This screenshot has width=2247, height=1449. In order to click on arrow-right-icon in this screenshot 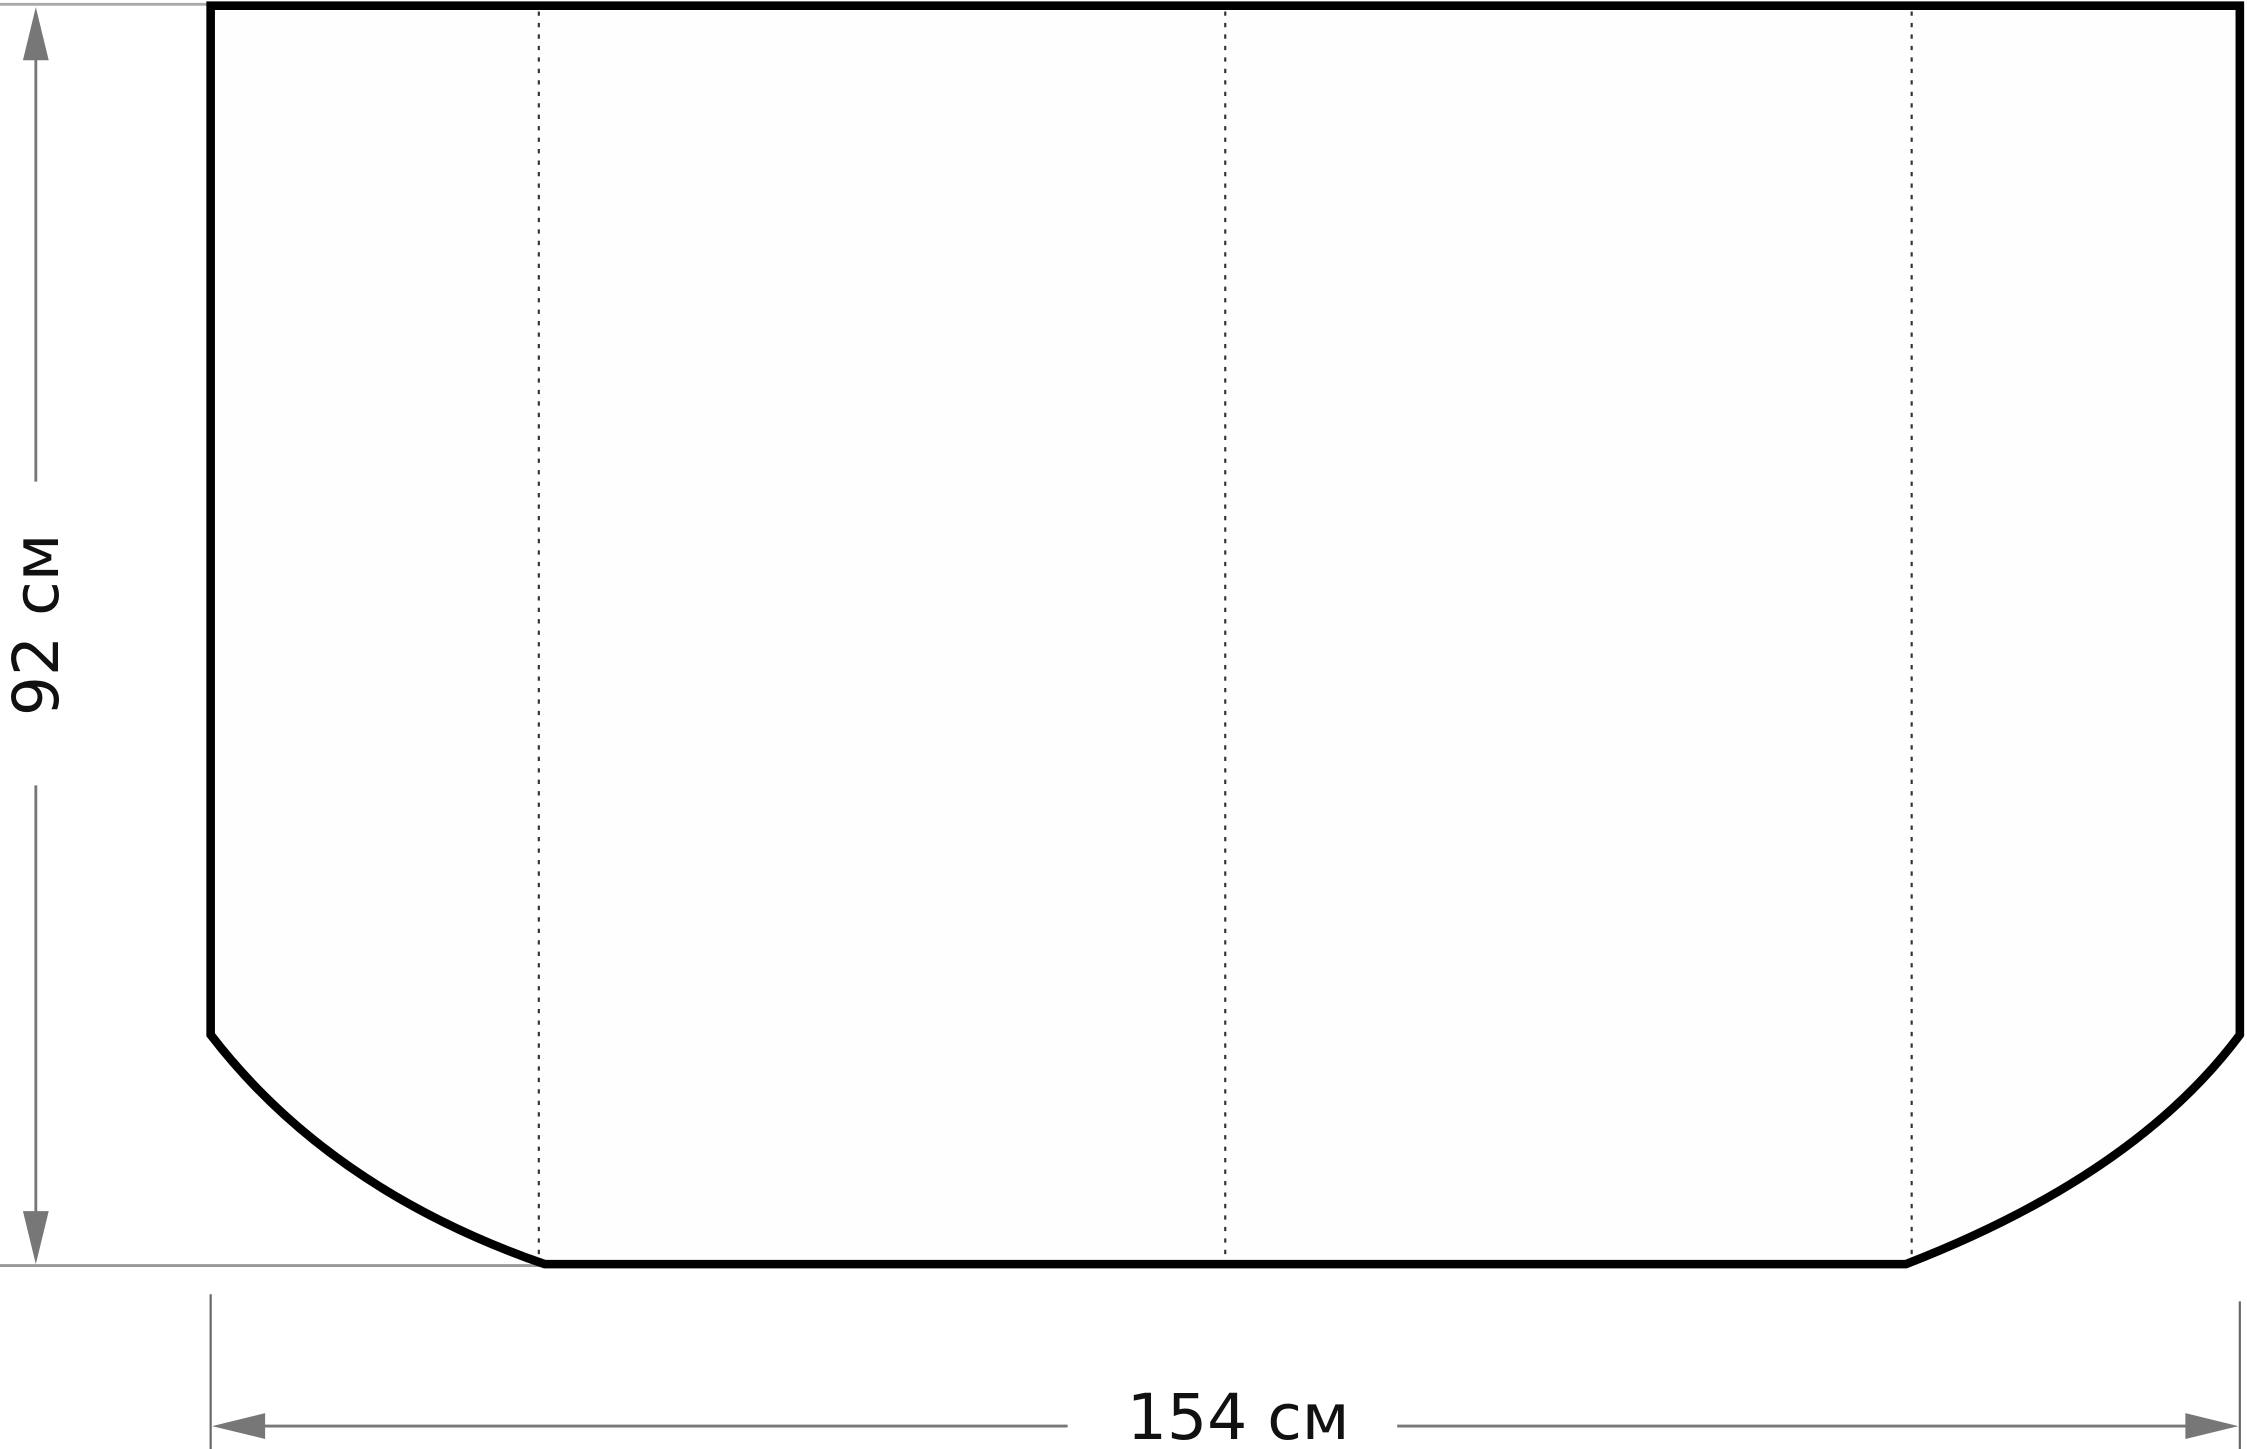, I will do `click(2212, 1426)`.